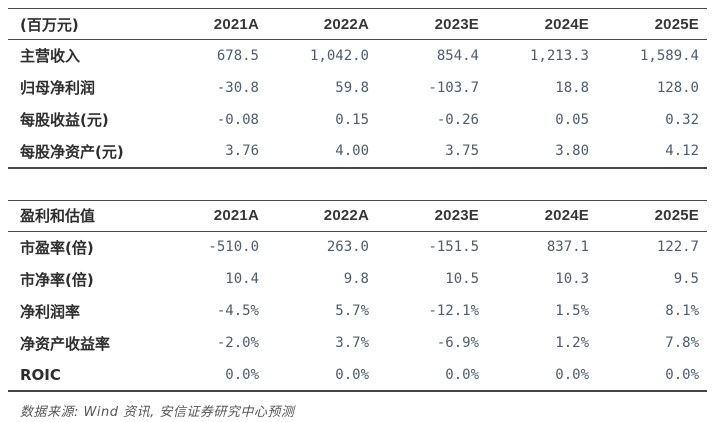 This screenshot has height=422, width=715. I want to click on metric-value: 4.00, so click(352, 151).